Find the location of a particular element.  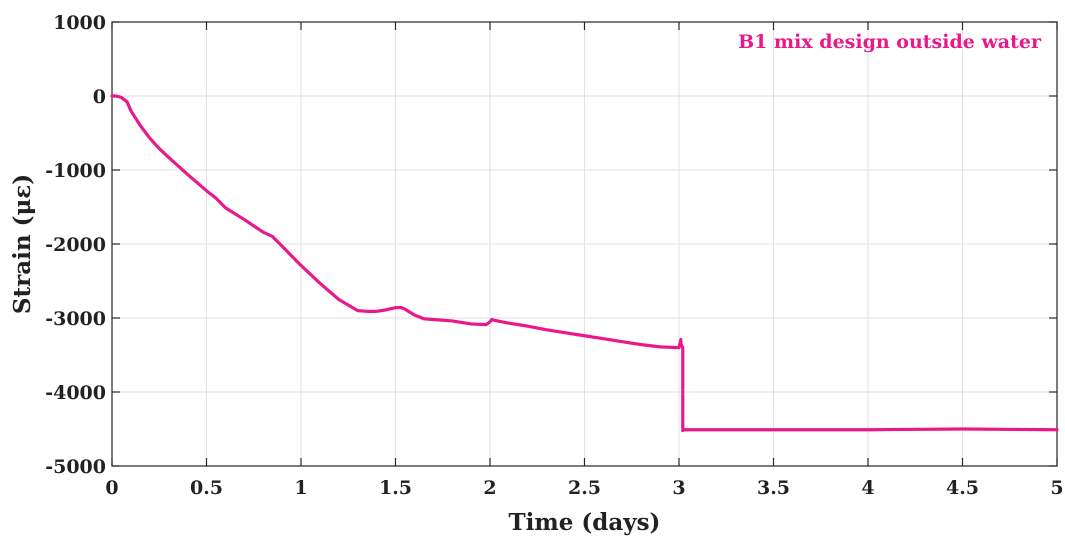

x-tick-label: 3.5 is located at coordinates (773, 488).